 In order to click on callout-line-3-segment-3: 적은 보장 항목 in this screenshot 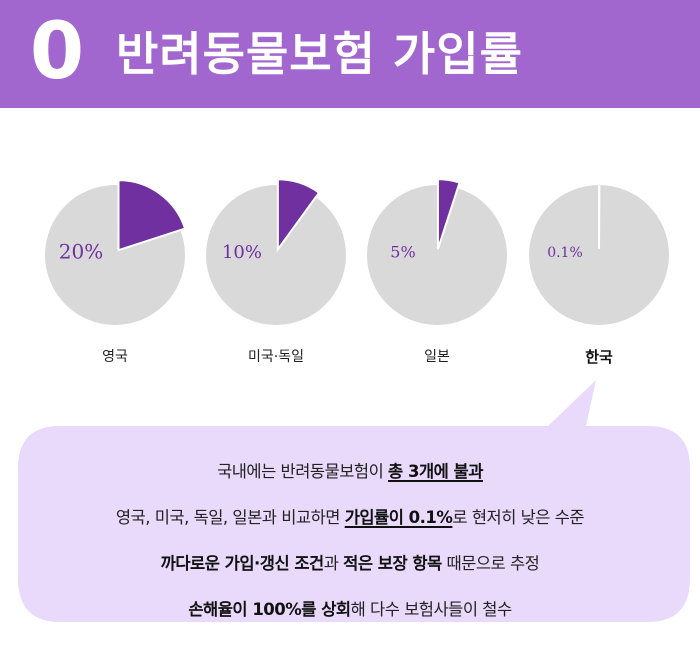, I will do `click(392, 563)`.